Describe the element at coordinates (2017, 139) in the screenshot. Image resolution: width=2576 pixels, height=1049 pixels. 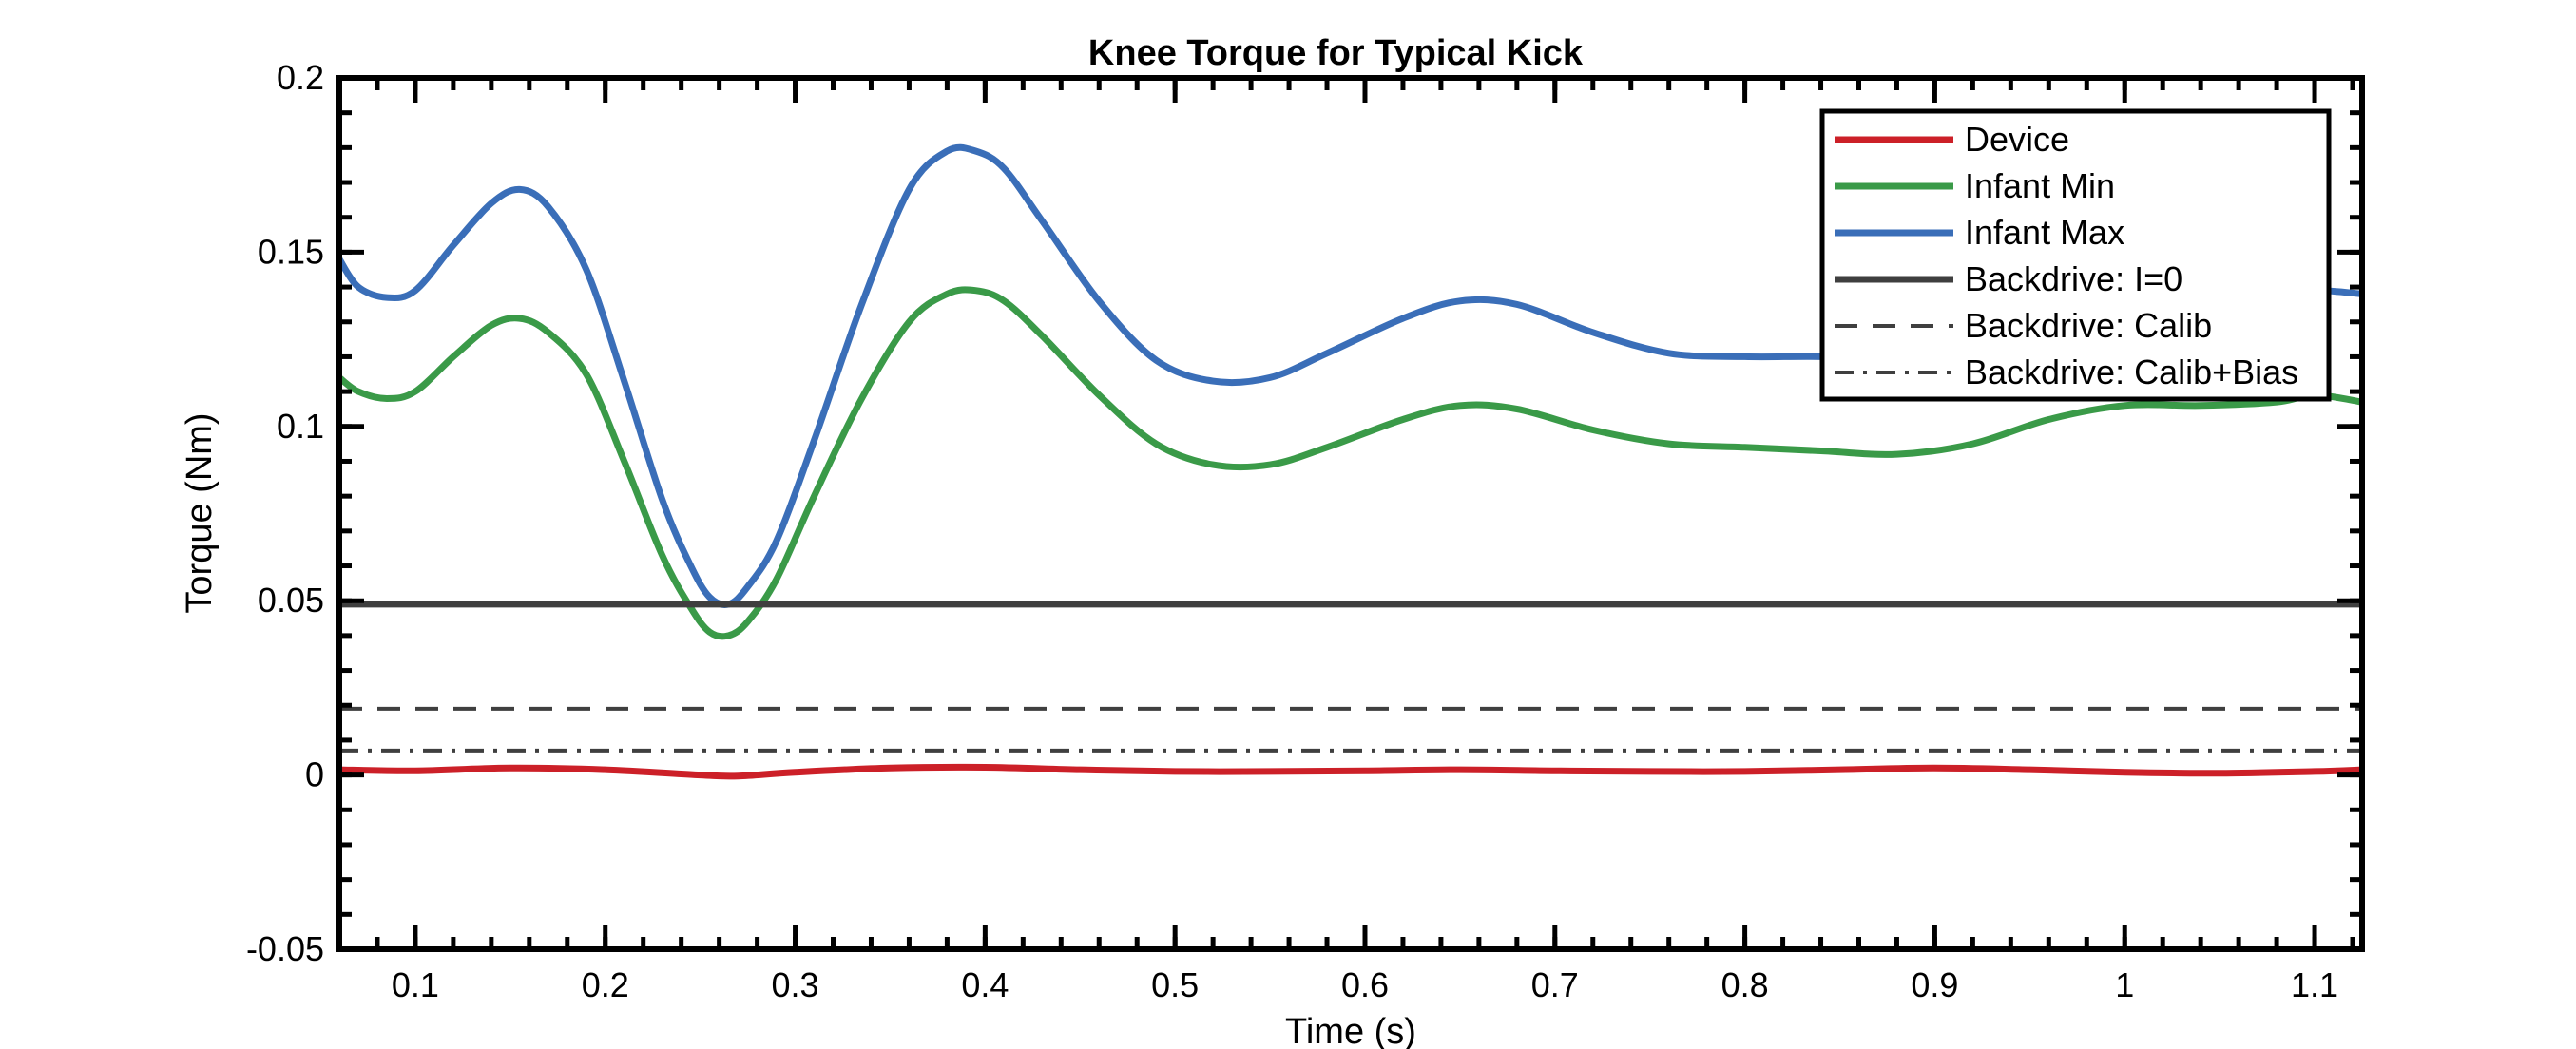
I see `legend-label-0: Device` at that location.